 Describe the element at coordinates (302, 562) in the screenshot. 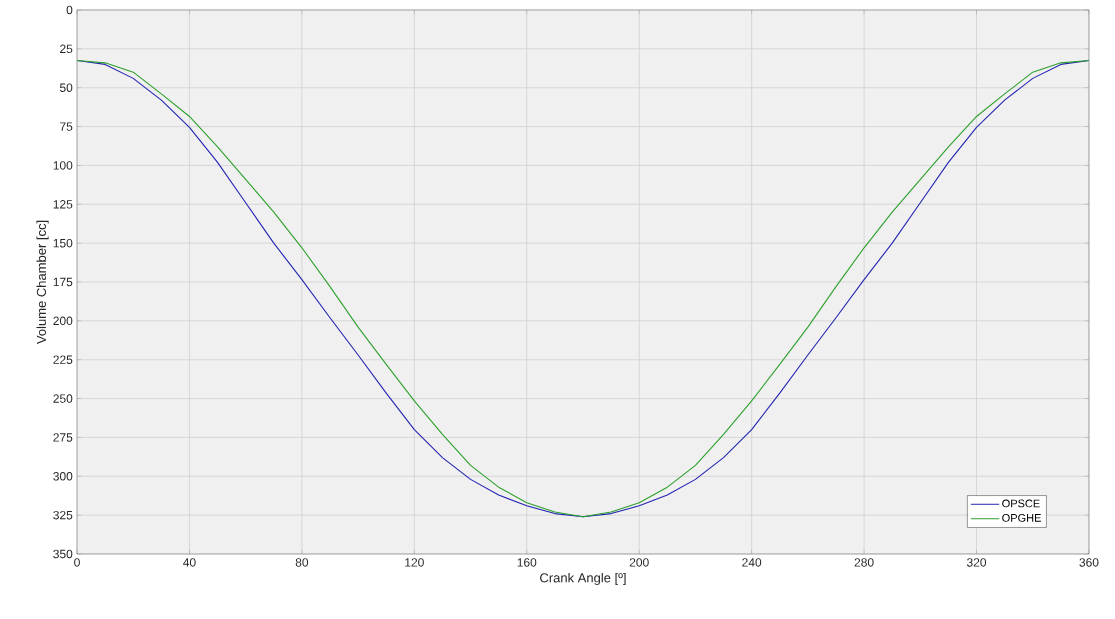

I see `x-tick-label: 80` at that location.